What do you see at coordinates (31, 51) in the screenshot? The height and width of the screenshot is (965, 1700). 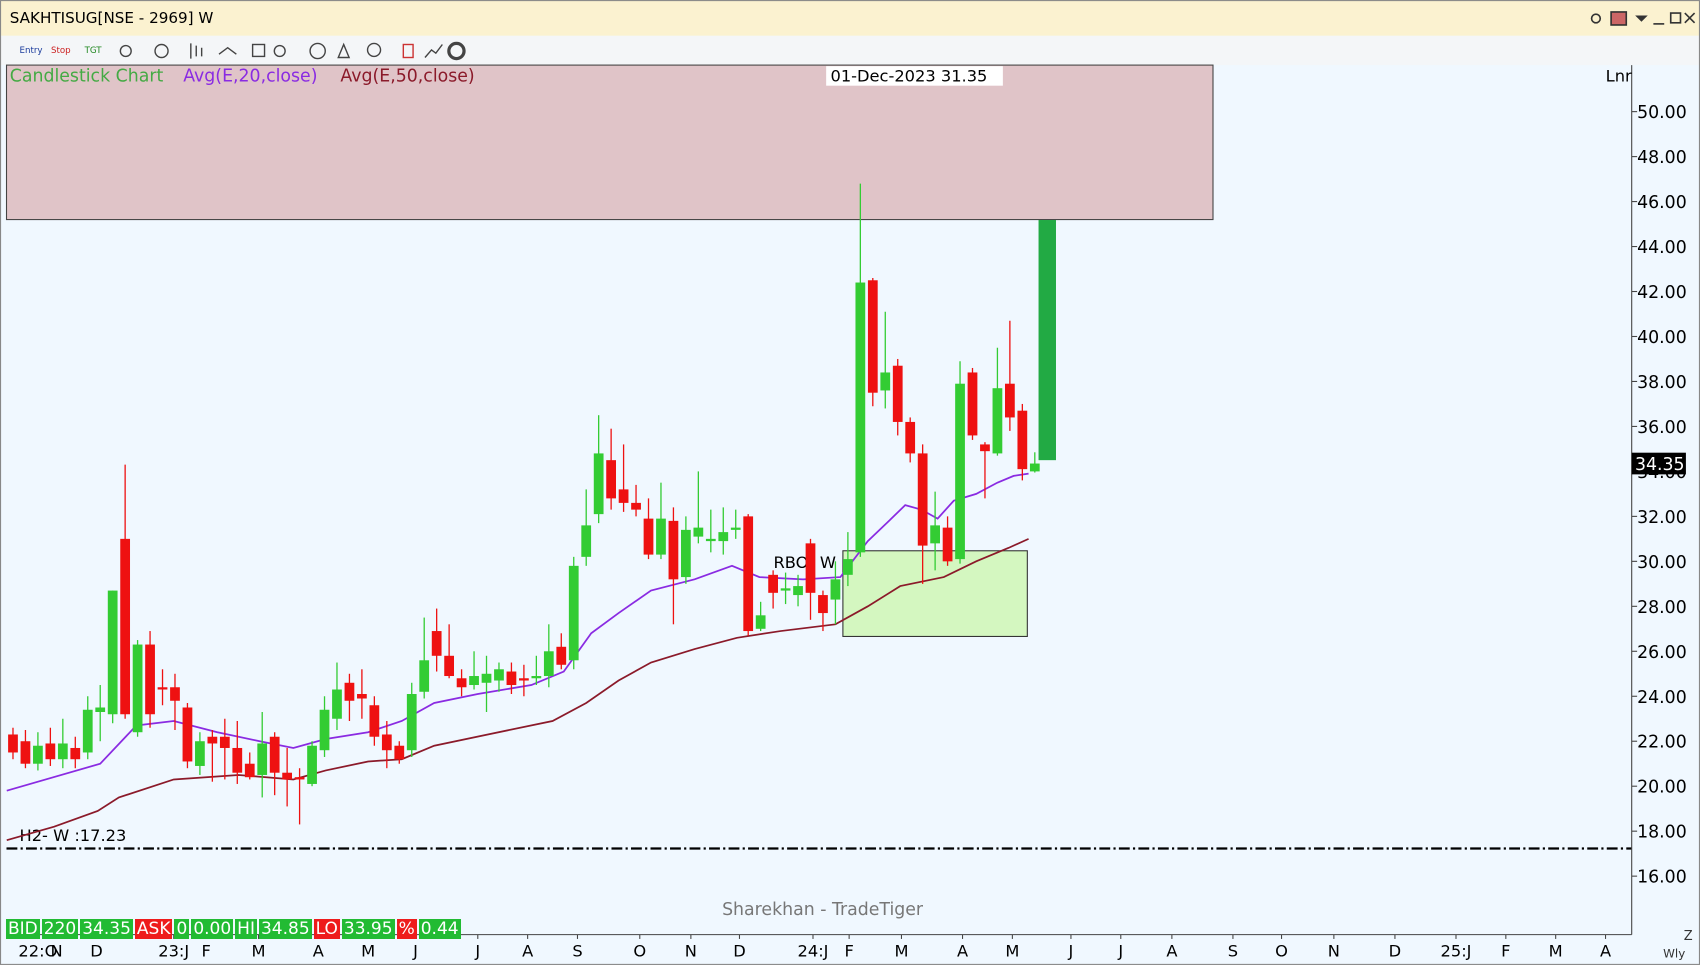 I see `entry-tool: Entry` at bounding box center [31, 51].